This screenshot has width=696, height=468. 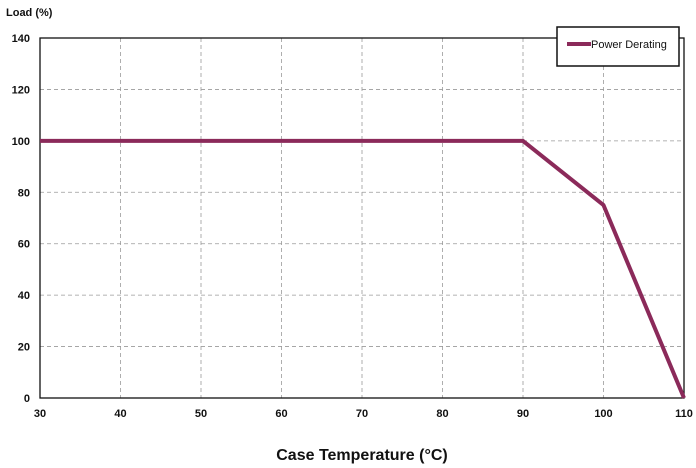 What do you see at coordinates (21, 90) in the screenshot?
I see `y-tick-label: 120` at bounding box center [21, 90].